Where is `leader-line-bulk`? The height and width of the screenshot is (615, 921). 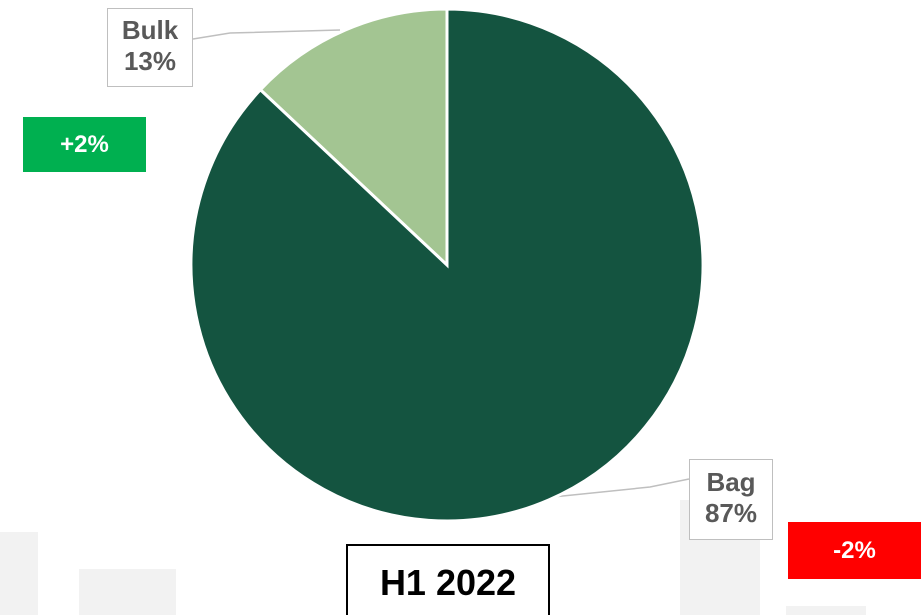
leader-line-bulk is located at coordinates (266, 34).